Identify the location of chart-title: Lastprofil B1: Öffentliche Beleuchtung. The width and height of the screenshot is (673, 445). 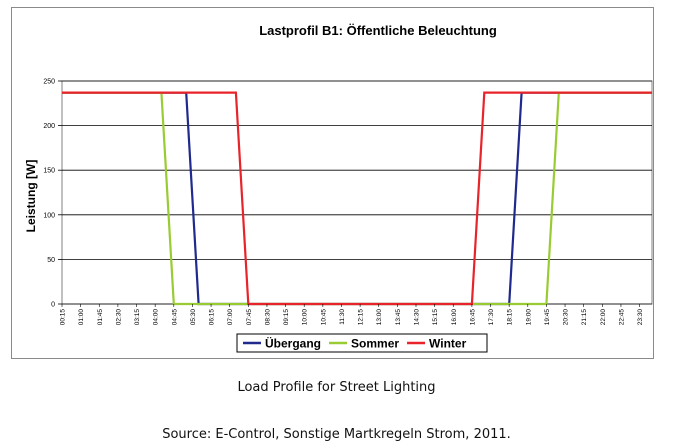
(378, 30).